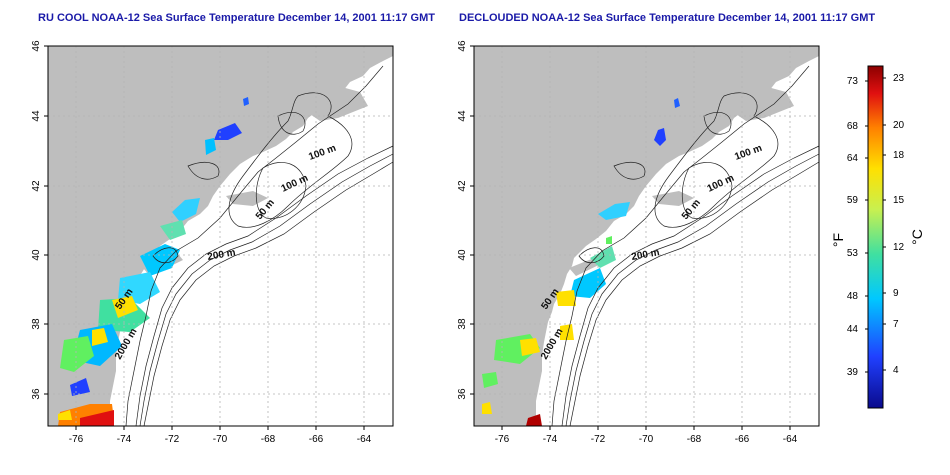  I want to click on celsius-tick: 7, so click(896, 324).